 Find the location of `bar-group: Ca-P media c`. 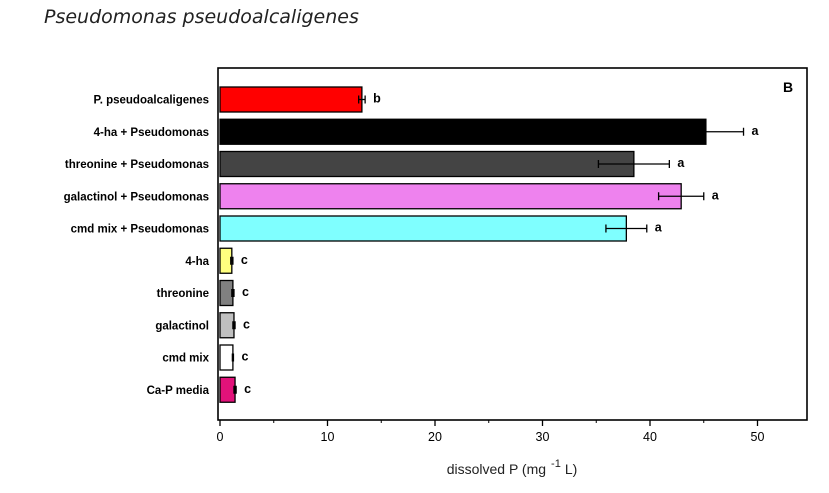

bar-group: Ca-P media c is located at coordinates (199, 389).